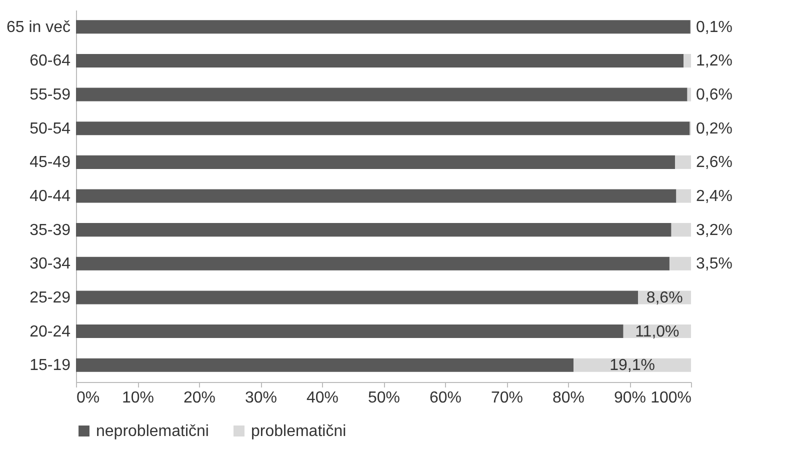 The image size is (786, 475). Describe the element at coordinates (261, 398) in the screenshot. I see `x-tick-label: 30%` at that location.